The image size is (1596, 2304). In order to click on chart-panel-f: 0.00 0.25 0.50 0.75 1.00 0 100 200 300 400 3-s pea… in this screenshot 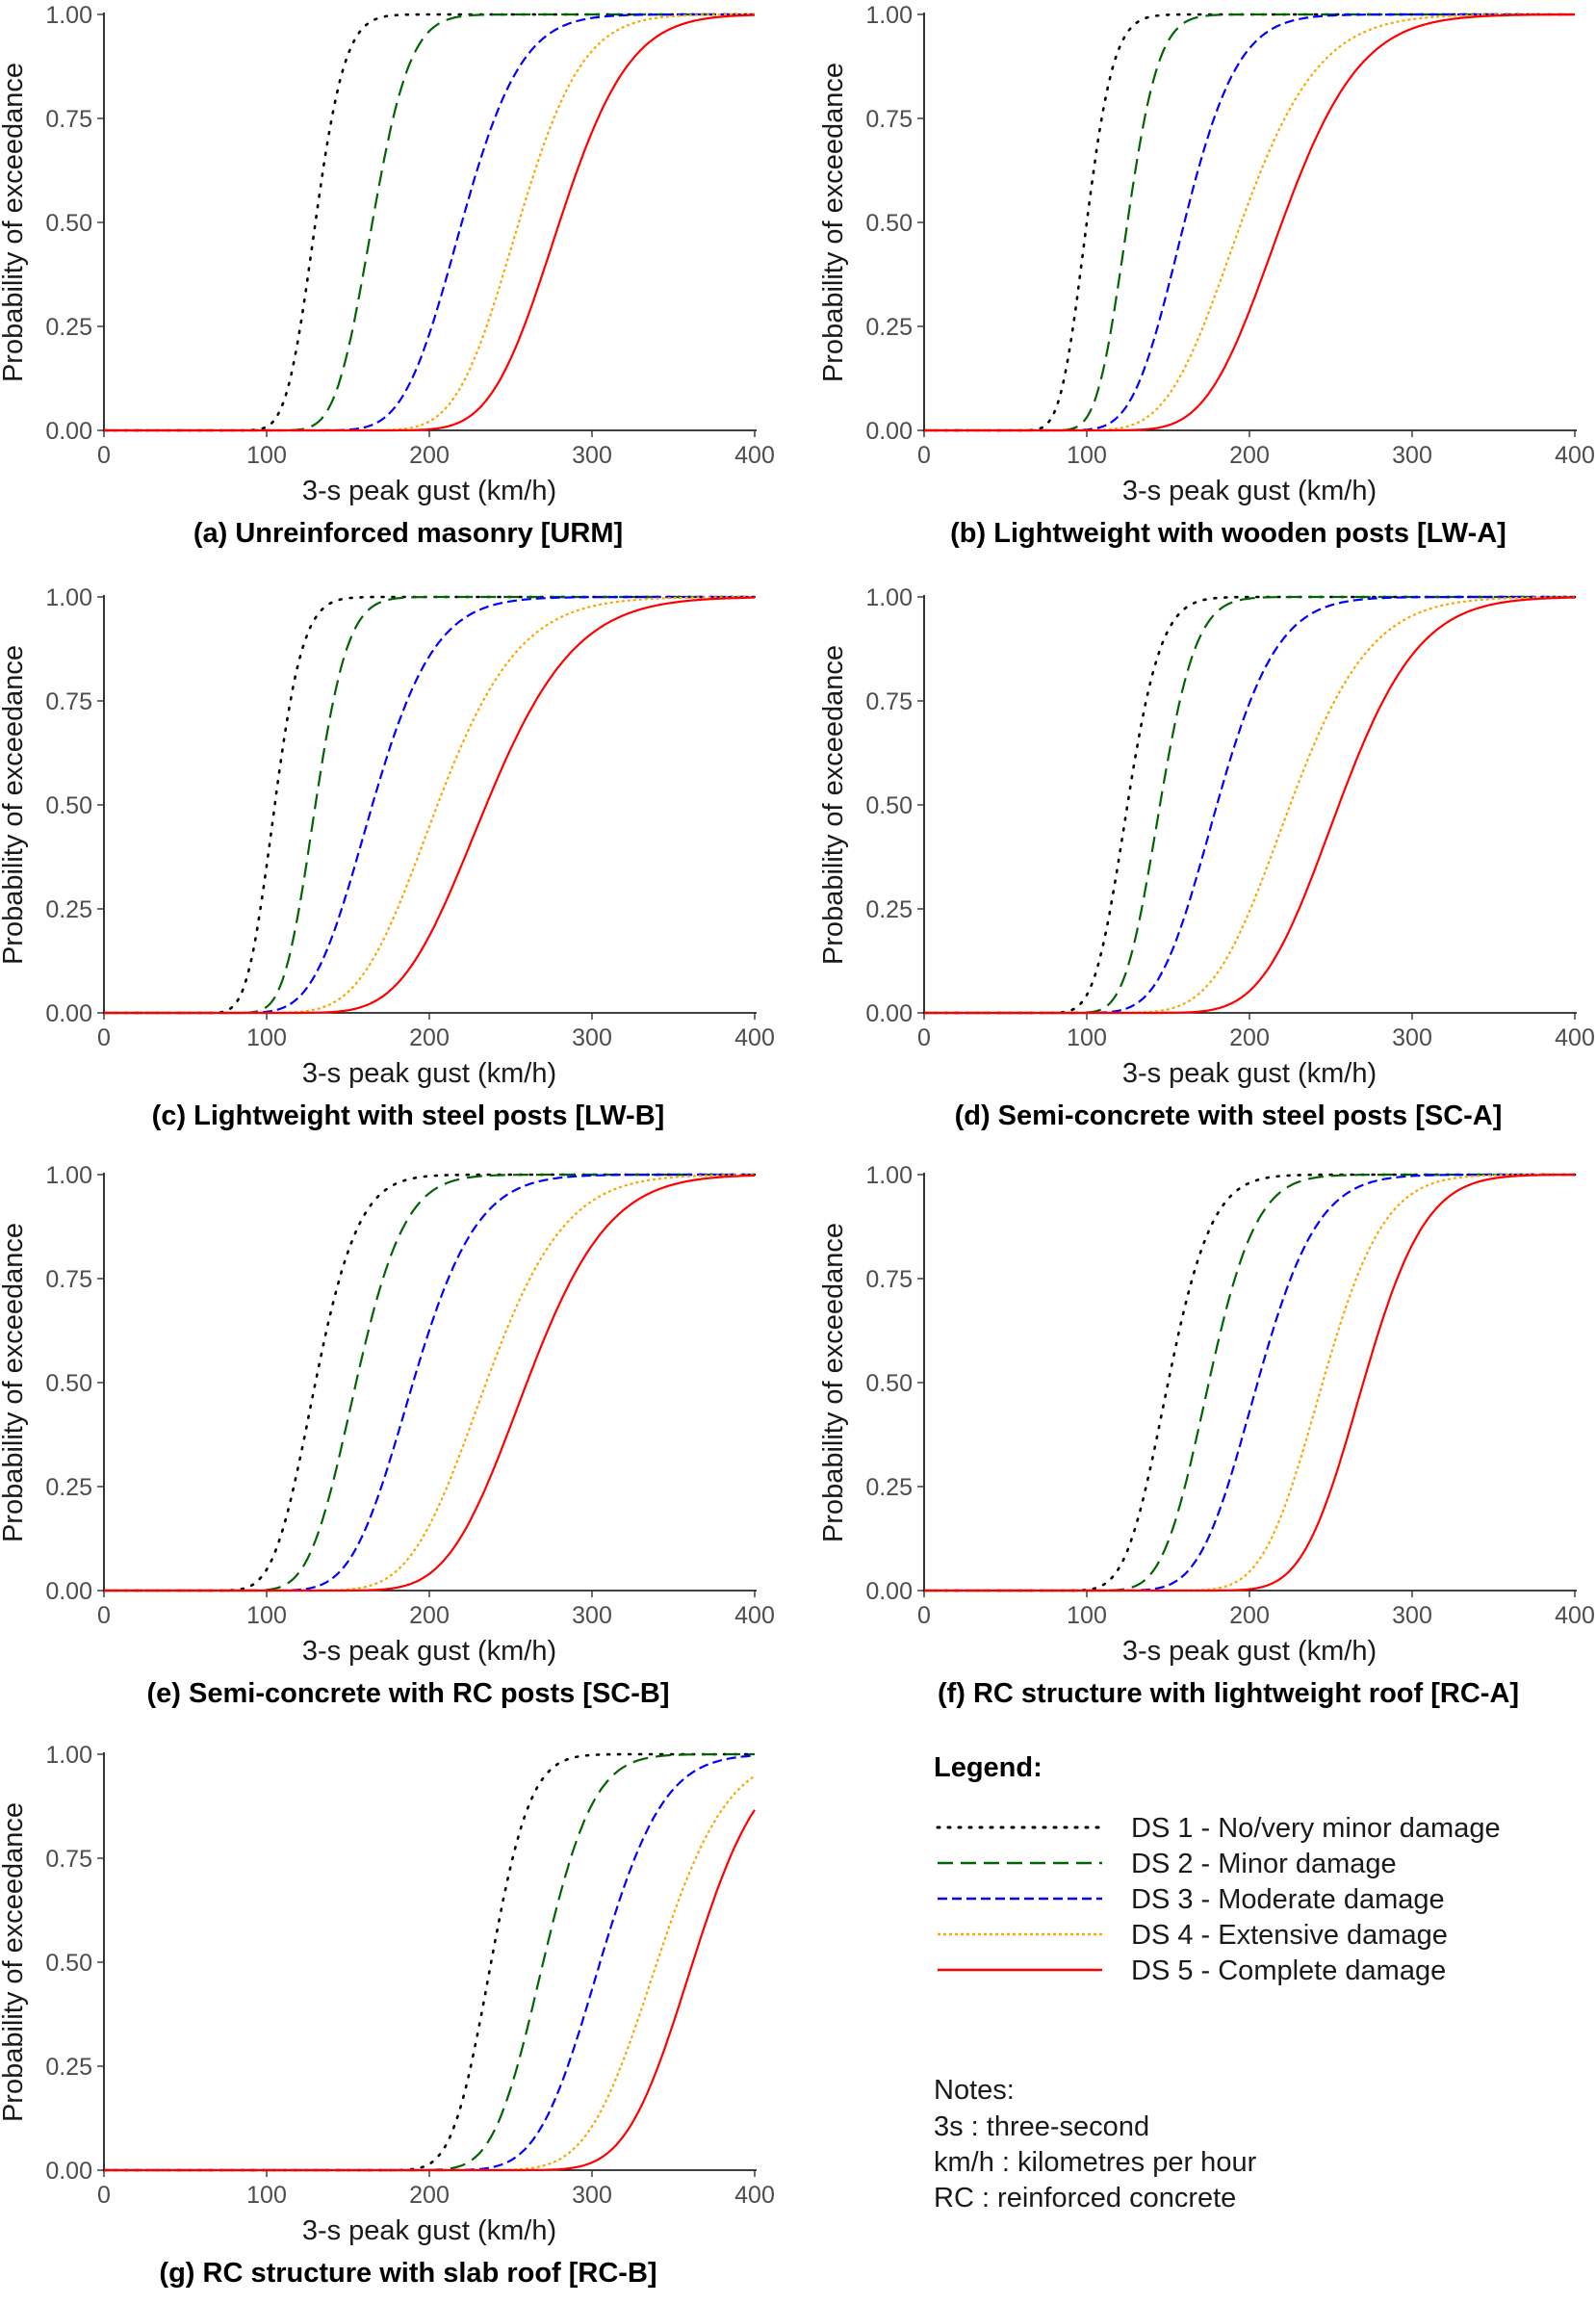, I will do `click(1207, 1436)`.